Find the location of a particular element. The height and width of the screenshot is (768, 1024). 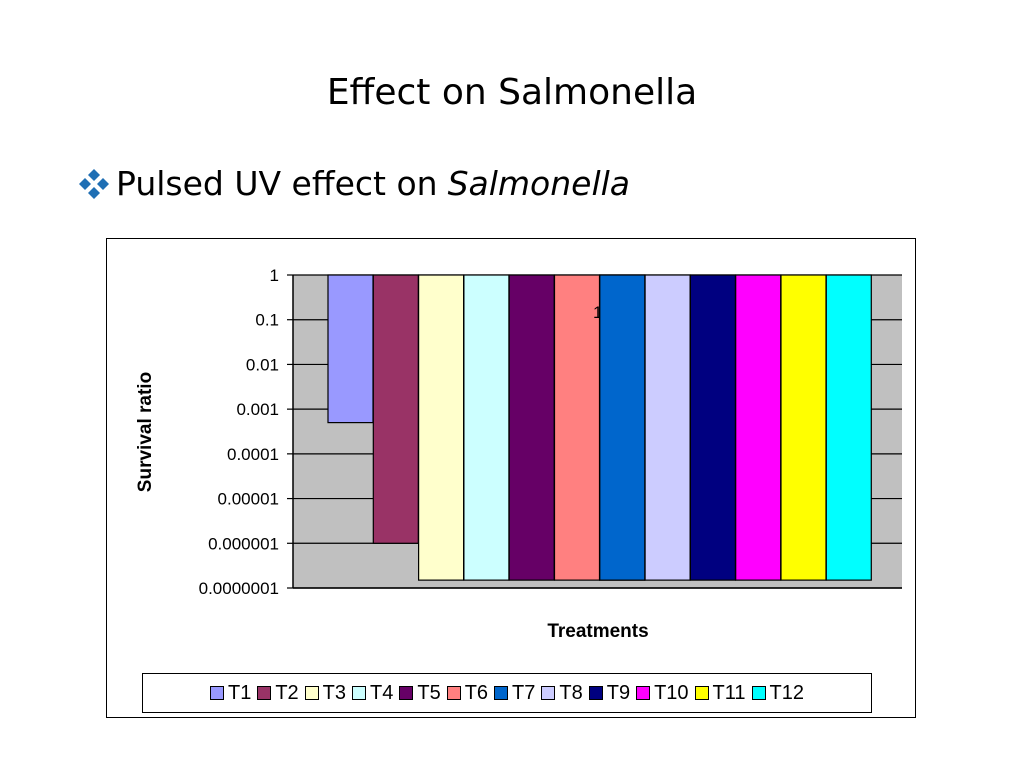

chart-legend: T1 T2 T3 T4 T5 T6 T7 T8 T9 T10 T11 T12 is located at coordinates (507, 693).